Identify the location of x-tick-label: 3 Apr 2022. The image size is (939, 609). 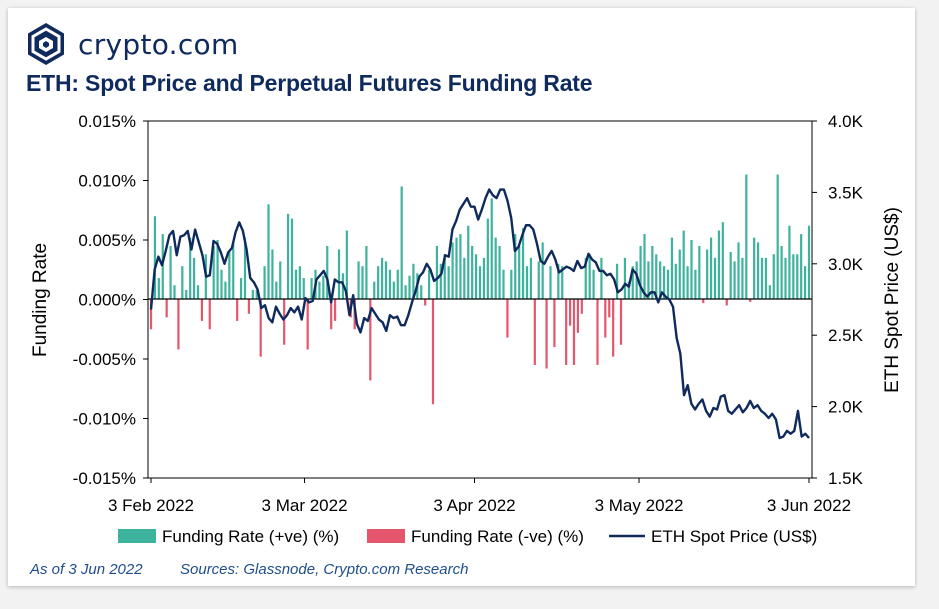
(474, 505).